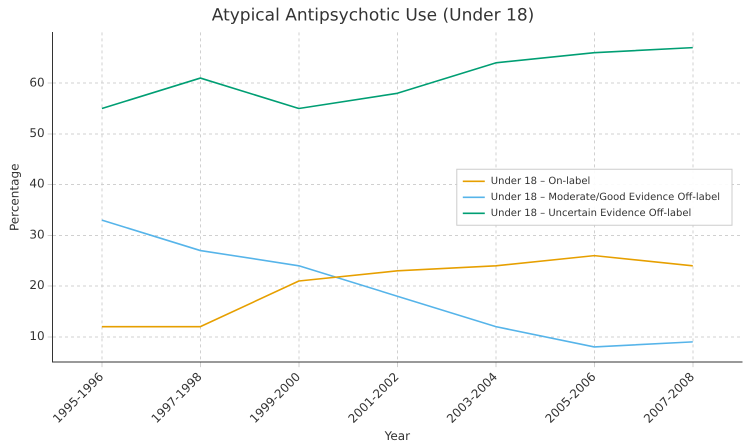 This screenshot has height=448, width=750. I want to click on y-tick-label: 50, so click(37, 133).